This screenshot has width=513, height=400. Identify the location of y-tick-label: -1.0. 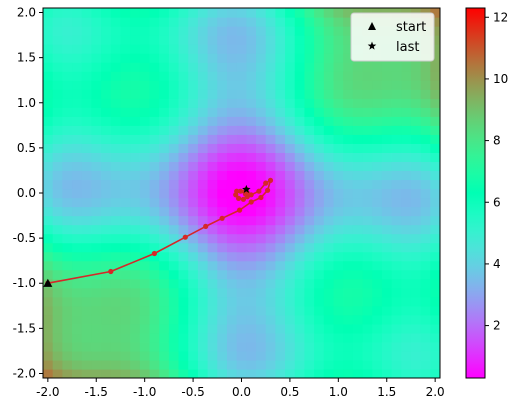
(24, 283).